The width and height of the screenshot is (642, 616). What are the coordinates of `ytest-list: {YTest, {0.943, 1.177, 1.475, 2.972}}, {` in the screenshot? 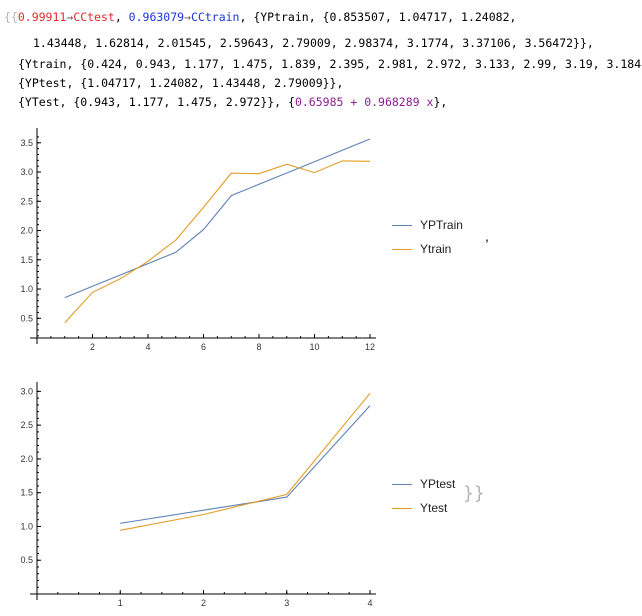 It's located at (156, 102).